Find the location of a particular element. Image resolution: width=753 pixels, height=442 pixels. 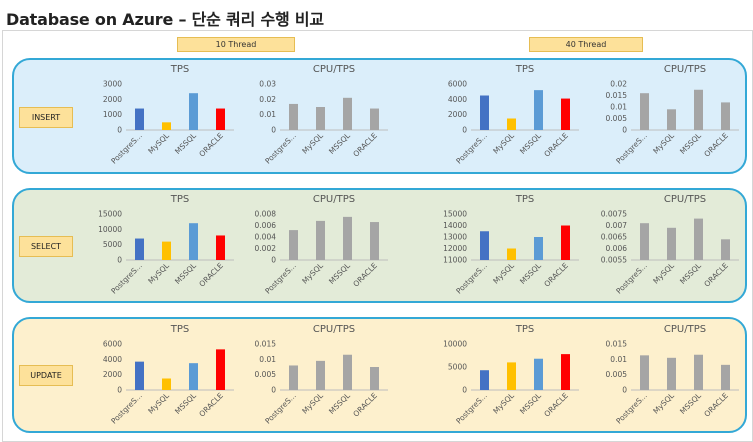

y-tick-label: 14000 is located at coordinates (455, 225).